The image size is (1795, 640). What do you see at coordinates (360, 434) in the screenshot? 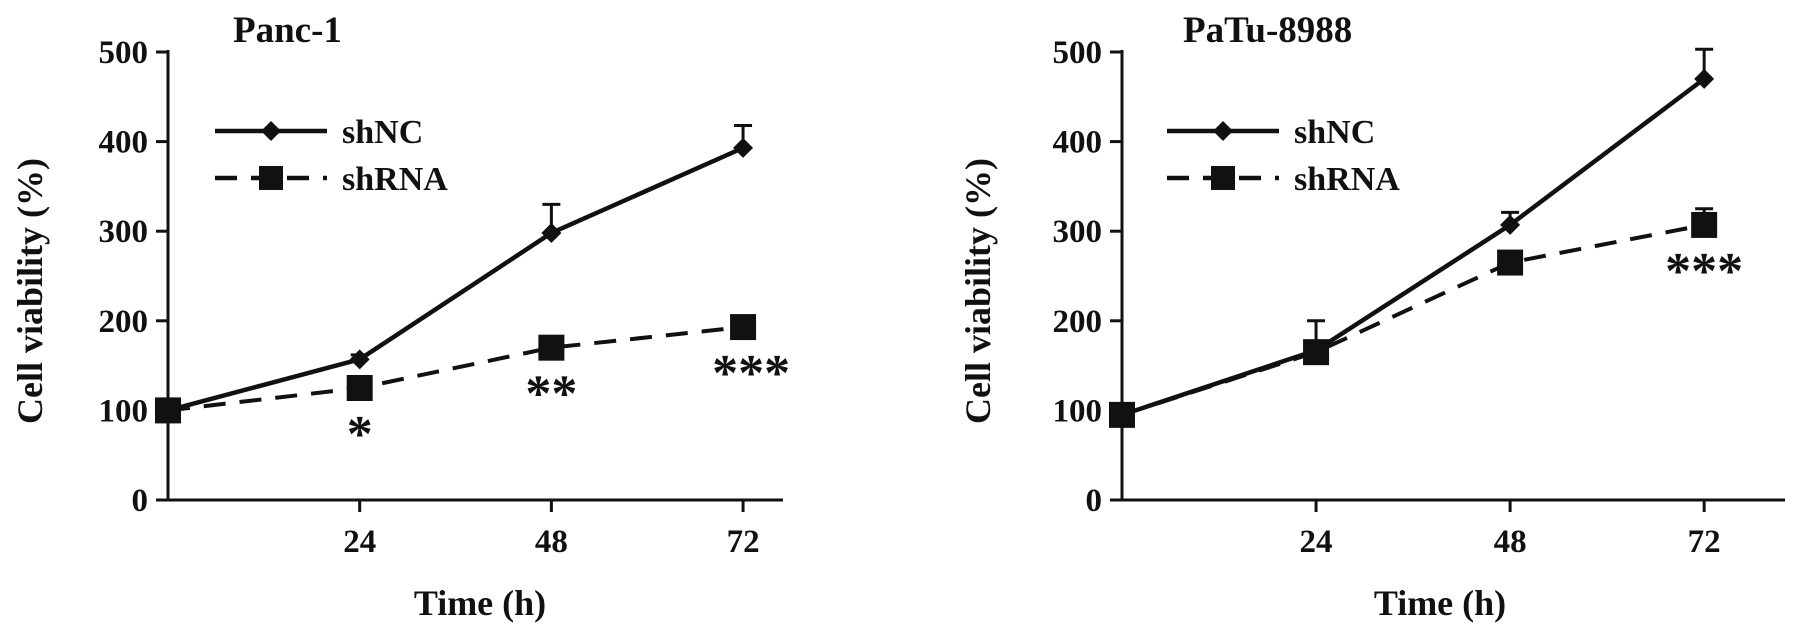
I see `significance-label: *` at bounding box center [360, 434].